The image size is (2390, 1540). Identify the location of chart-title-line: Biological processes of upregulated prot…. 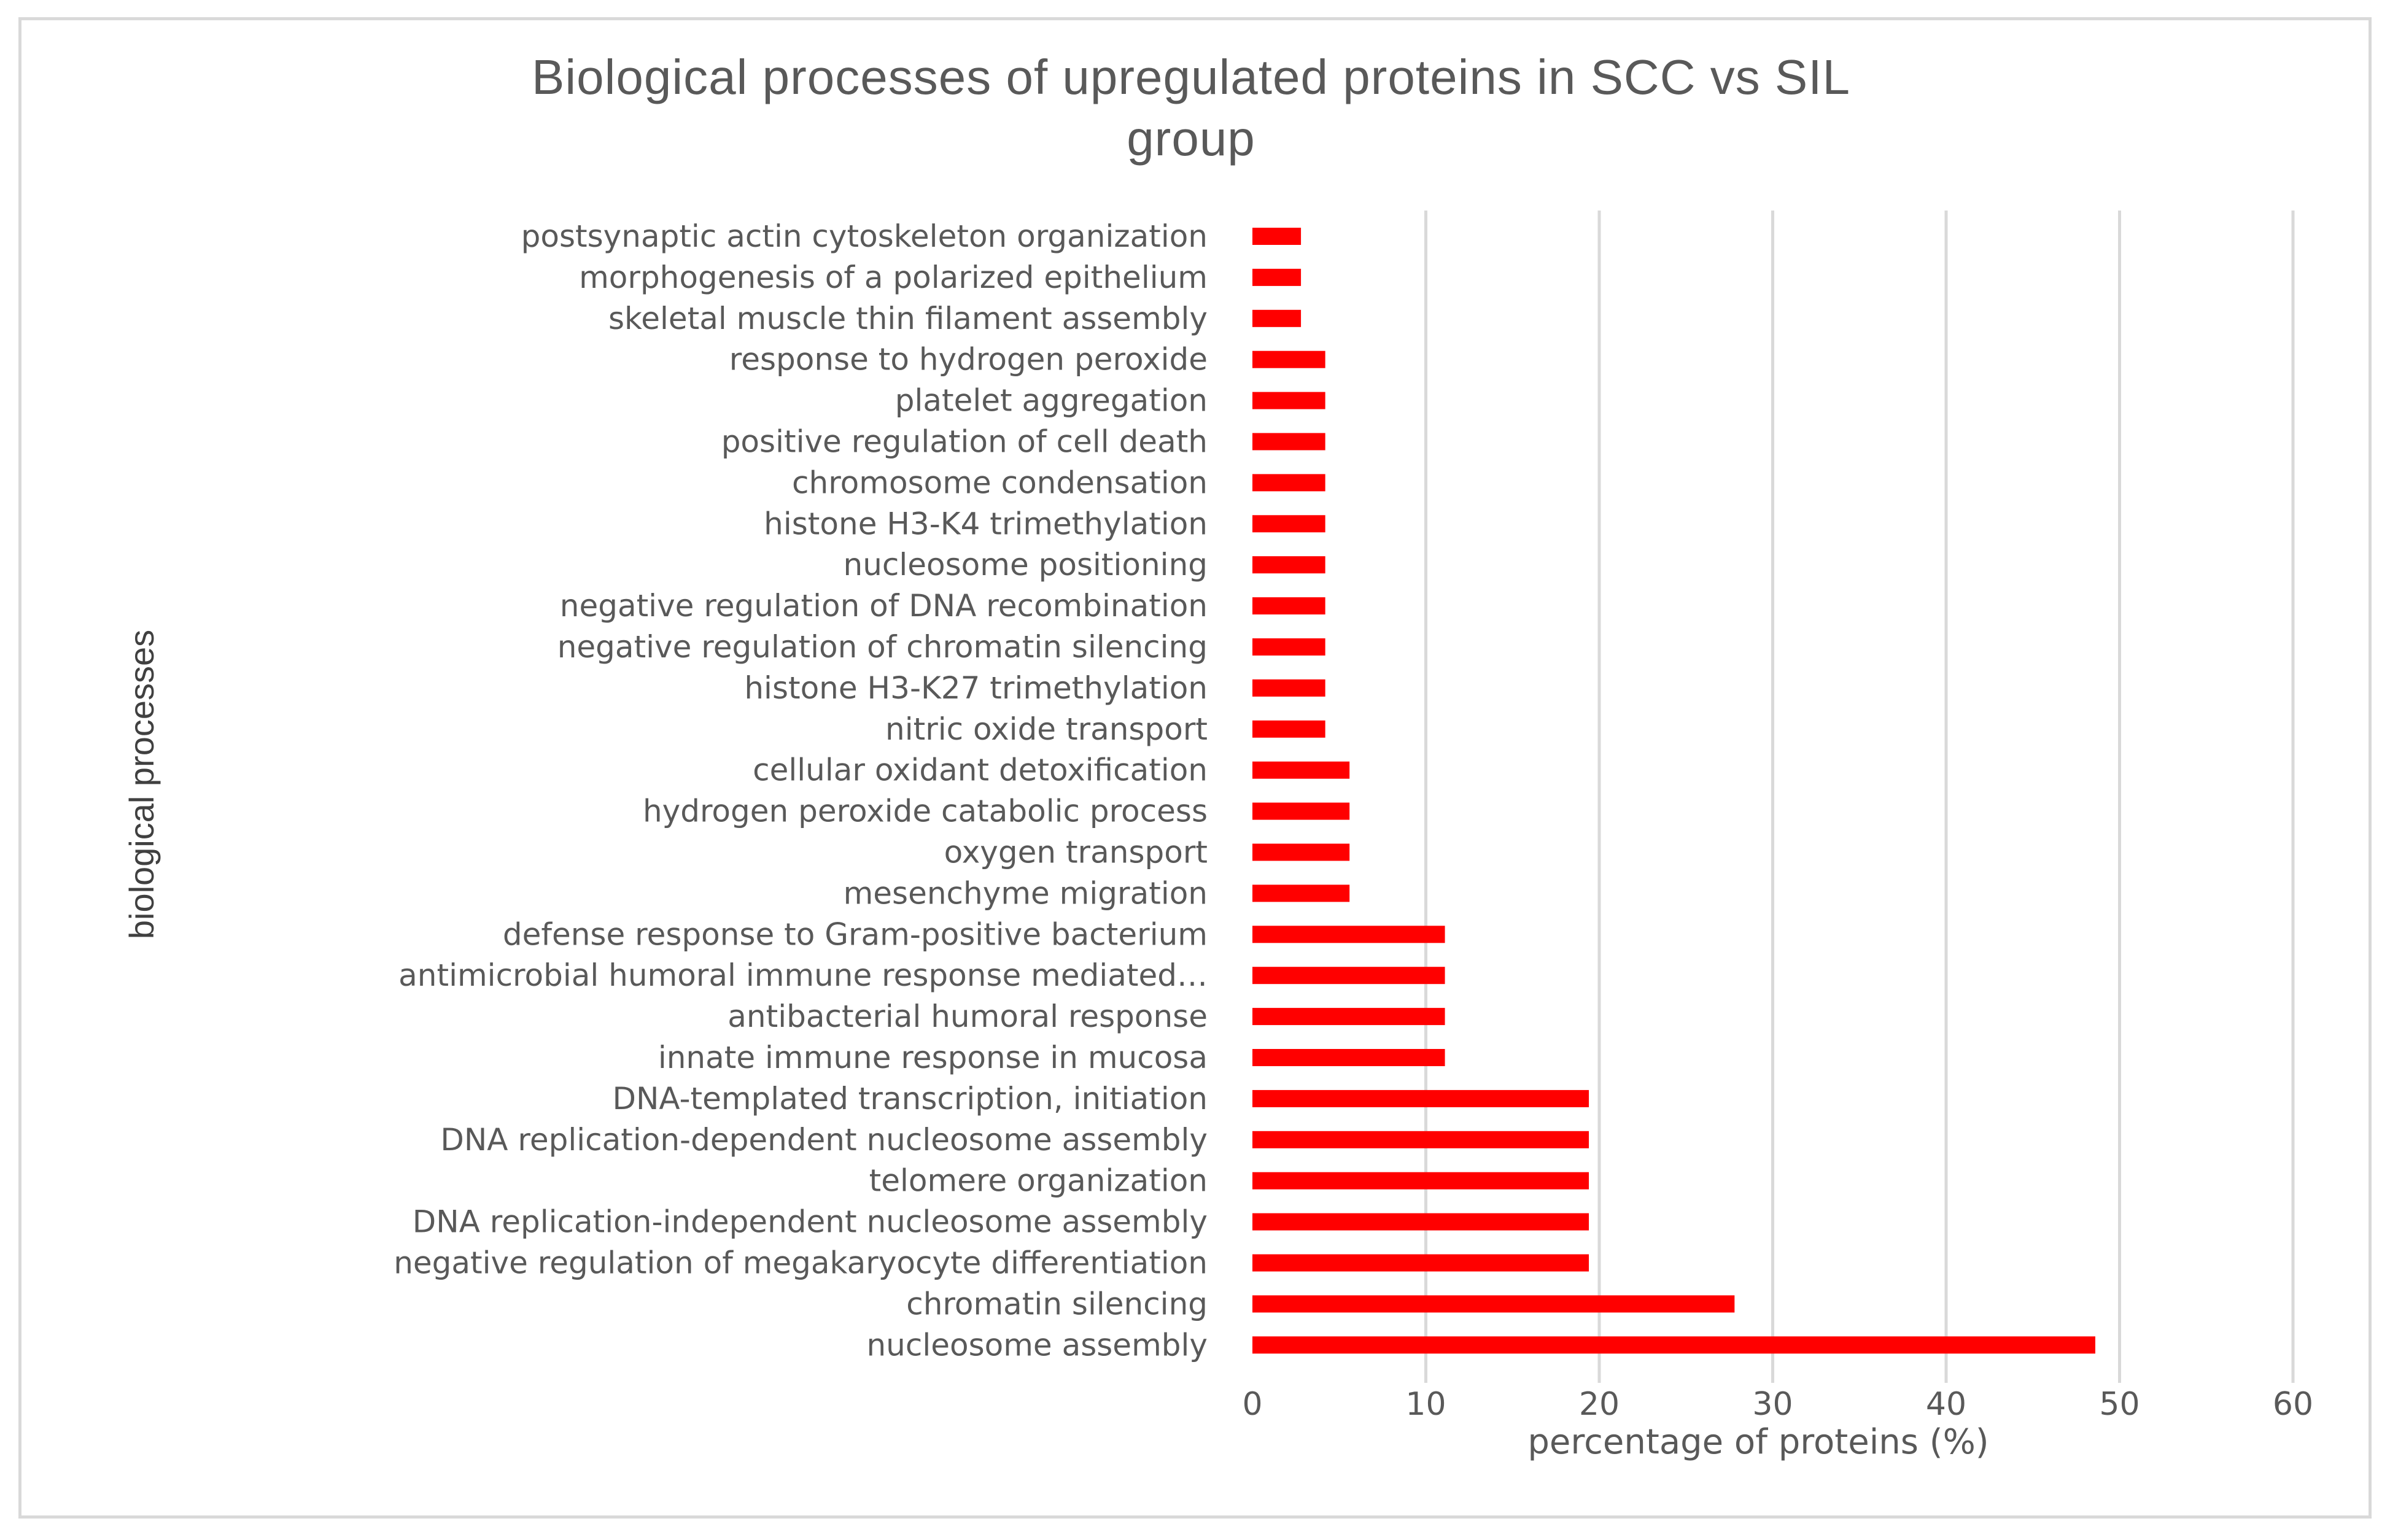
(1191, 77).